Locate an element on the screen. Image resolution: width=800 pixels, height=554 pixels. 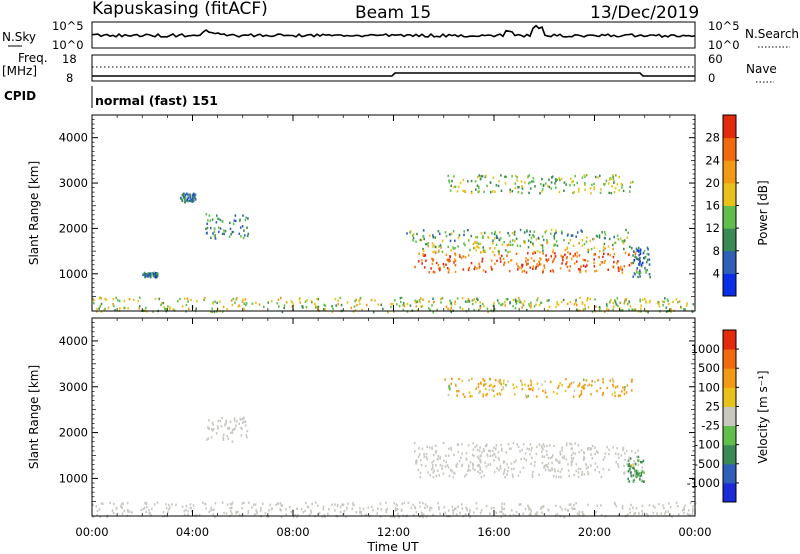
y-tick-label: 4000 is located at coordinates (73, 341).